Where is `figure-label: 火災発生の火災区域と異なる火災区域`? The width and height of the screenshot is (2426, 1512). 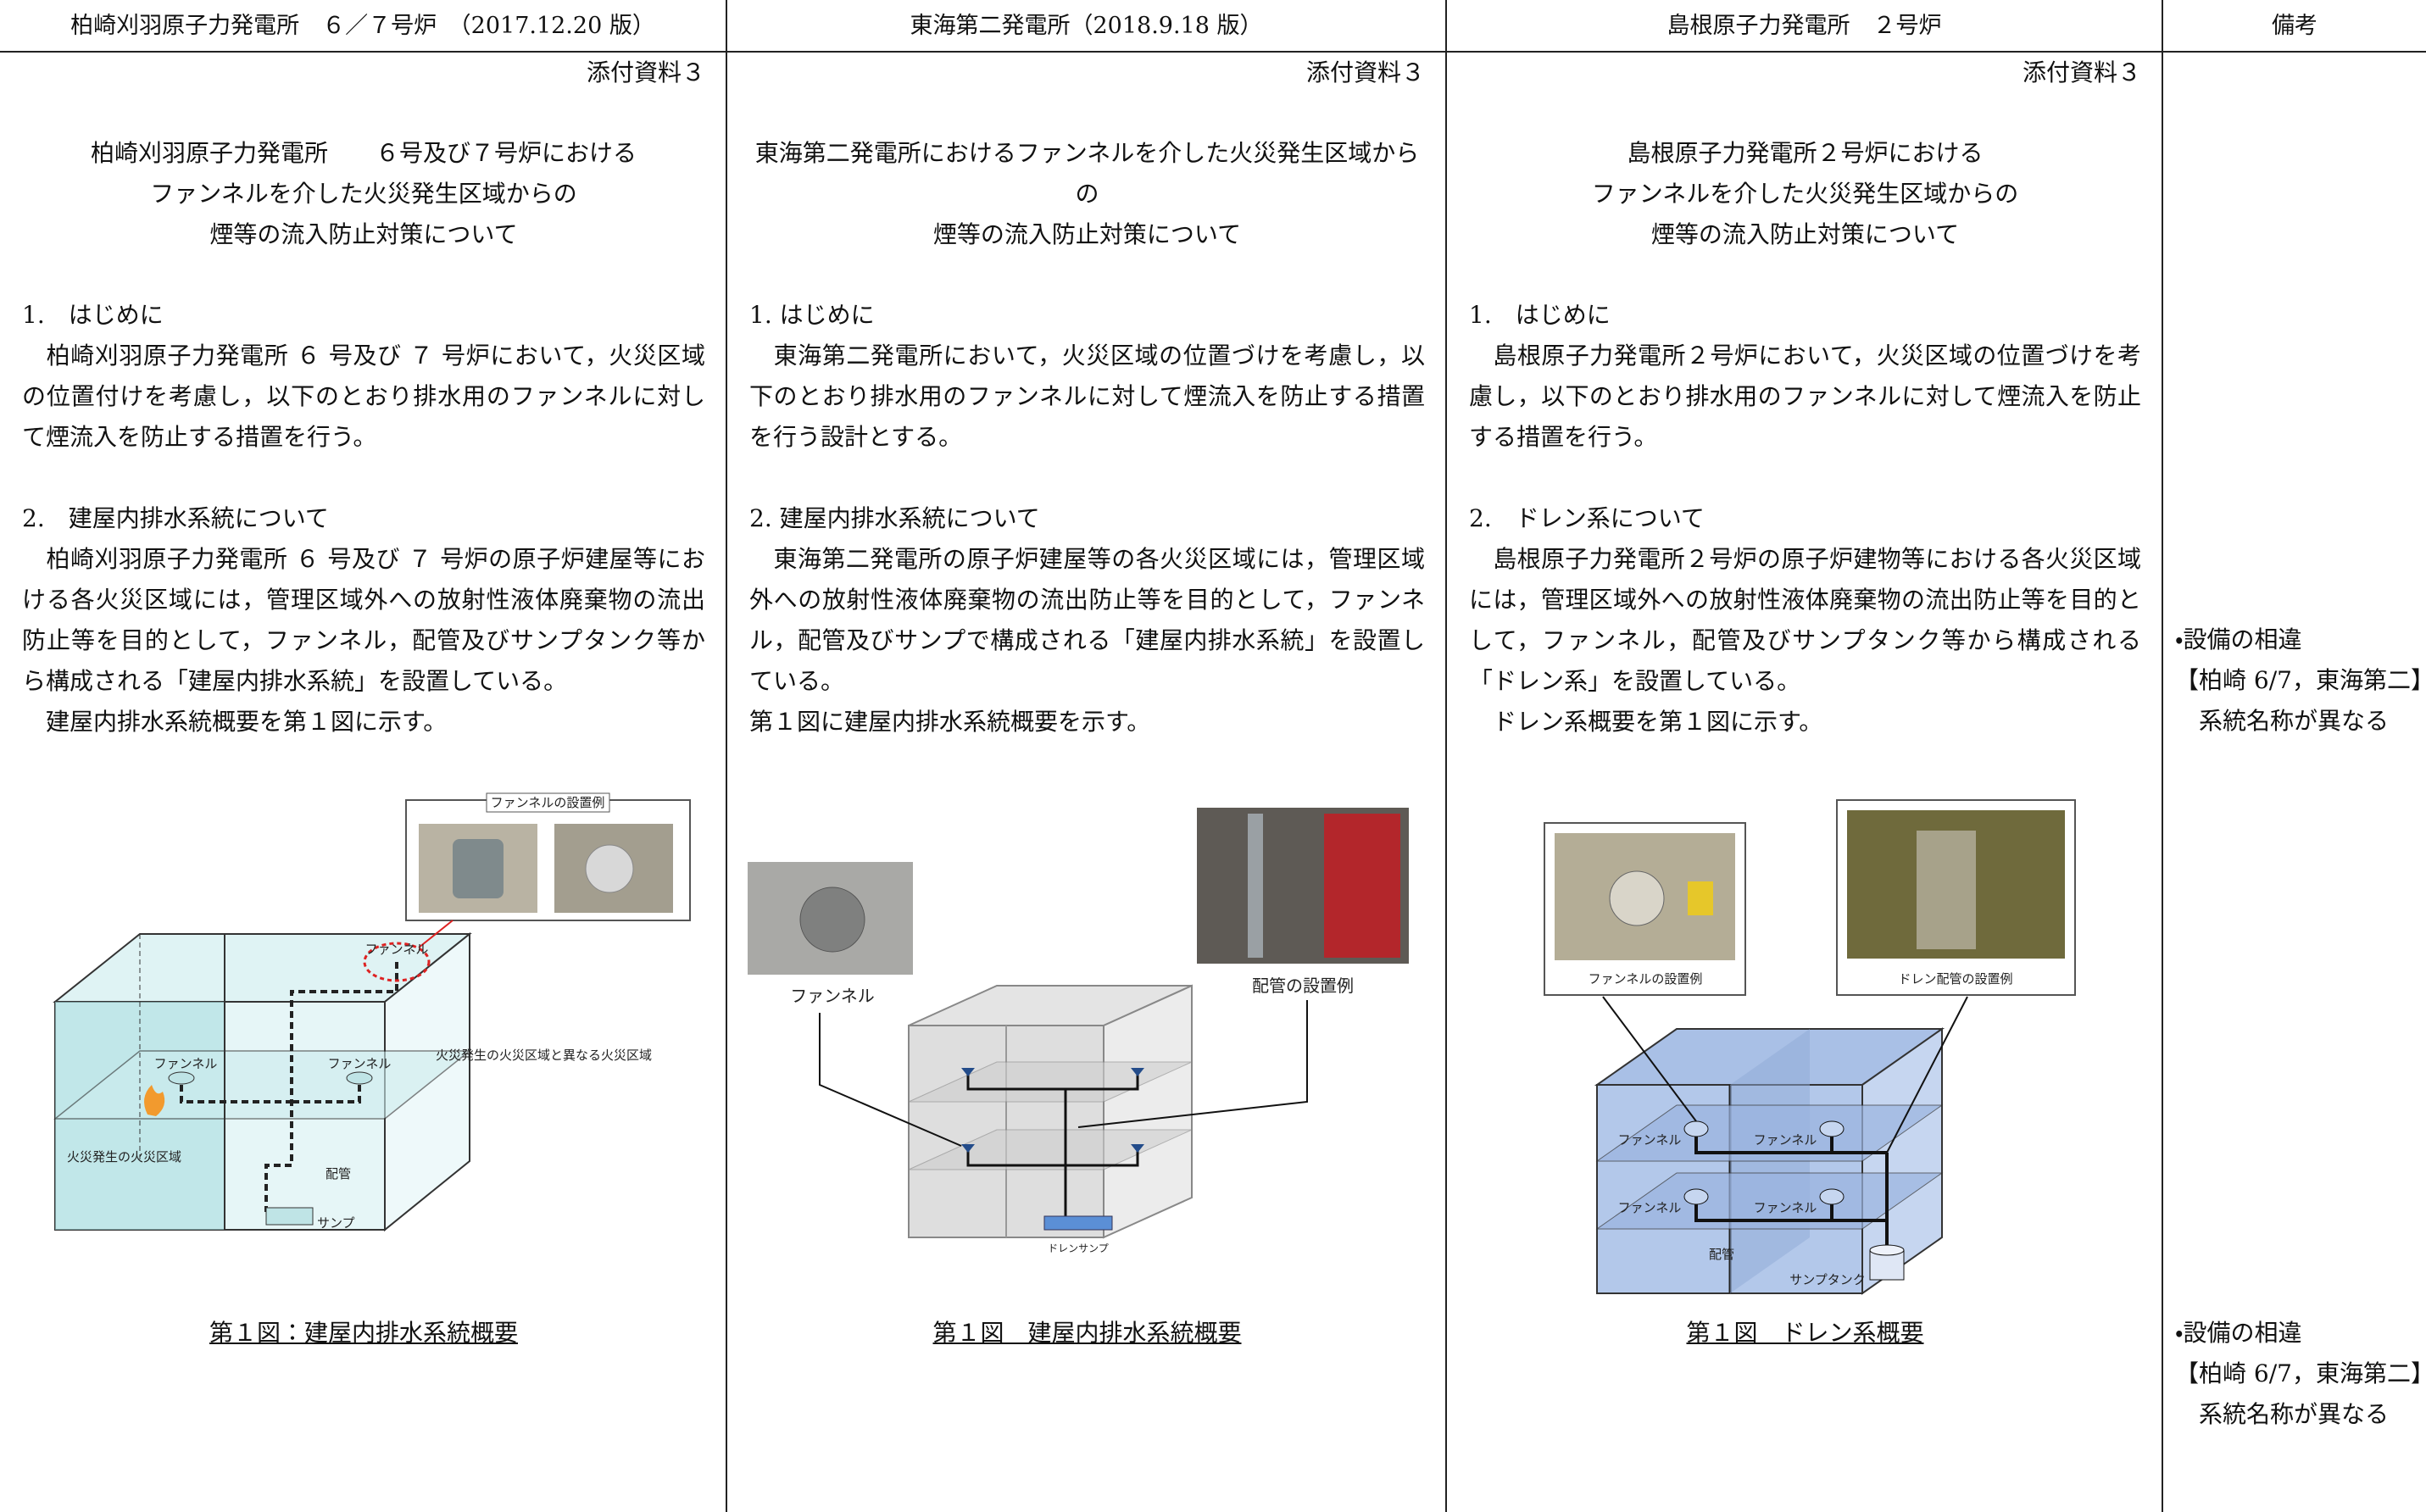
figure-label: 火災発生の火災区域と異なる火災区域 is located at coordinates (544, 1056).